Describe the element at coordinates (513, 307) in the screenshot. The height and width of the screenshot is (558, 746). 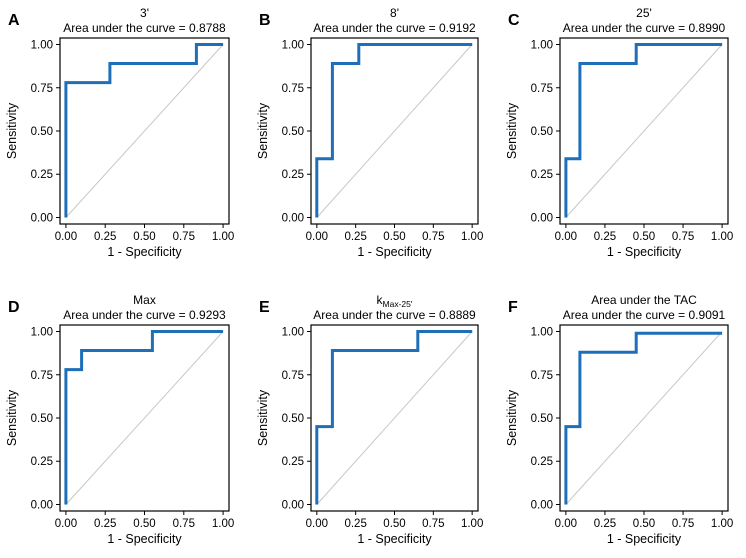
I see `panel-label: F` at that location.